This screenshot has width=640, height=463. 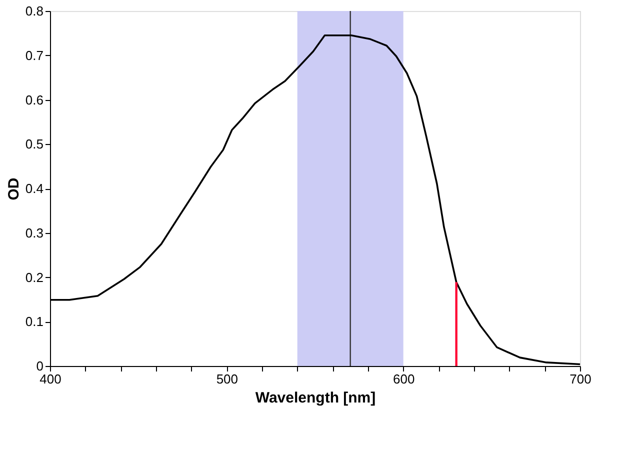 I want to click on y-tick-label: 0.8, so click(x=34, y=11).